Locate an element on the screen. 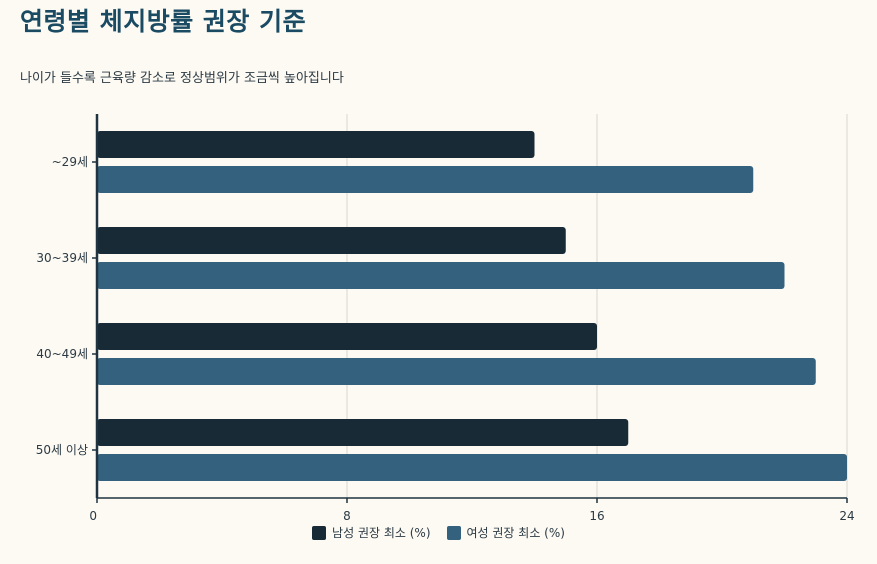 The image size is (877, 564). chart-subtitle: 나이가 들수록 근육량 감소로 정상범위가 조금씩 높아집니다 is located at coordinates (182, 78).